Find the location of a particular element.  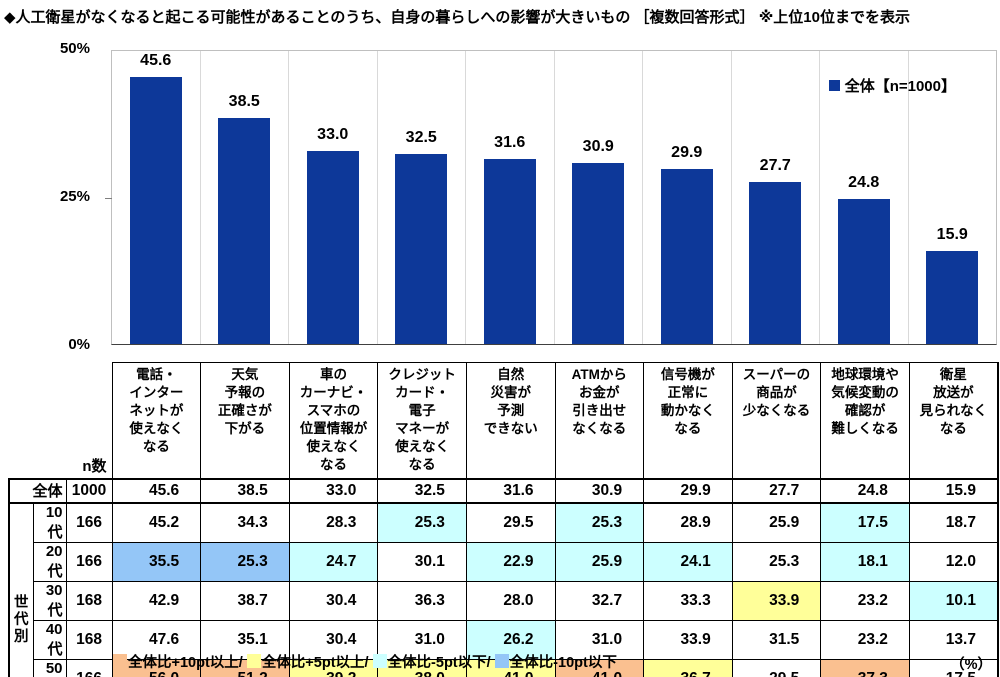

y-axis-tick-0: 0% is located at coordinates (79, 344).